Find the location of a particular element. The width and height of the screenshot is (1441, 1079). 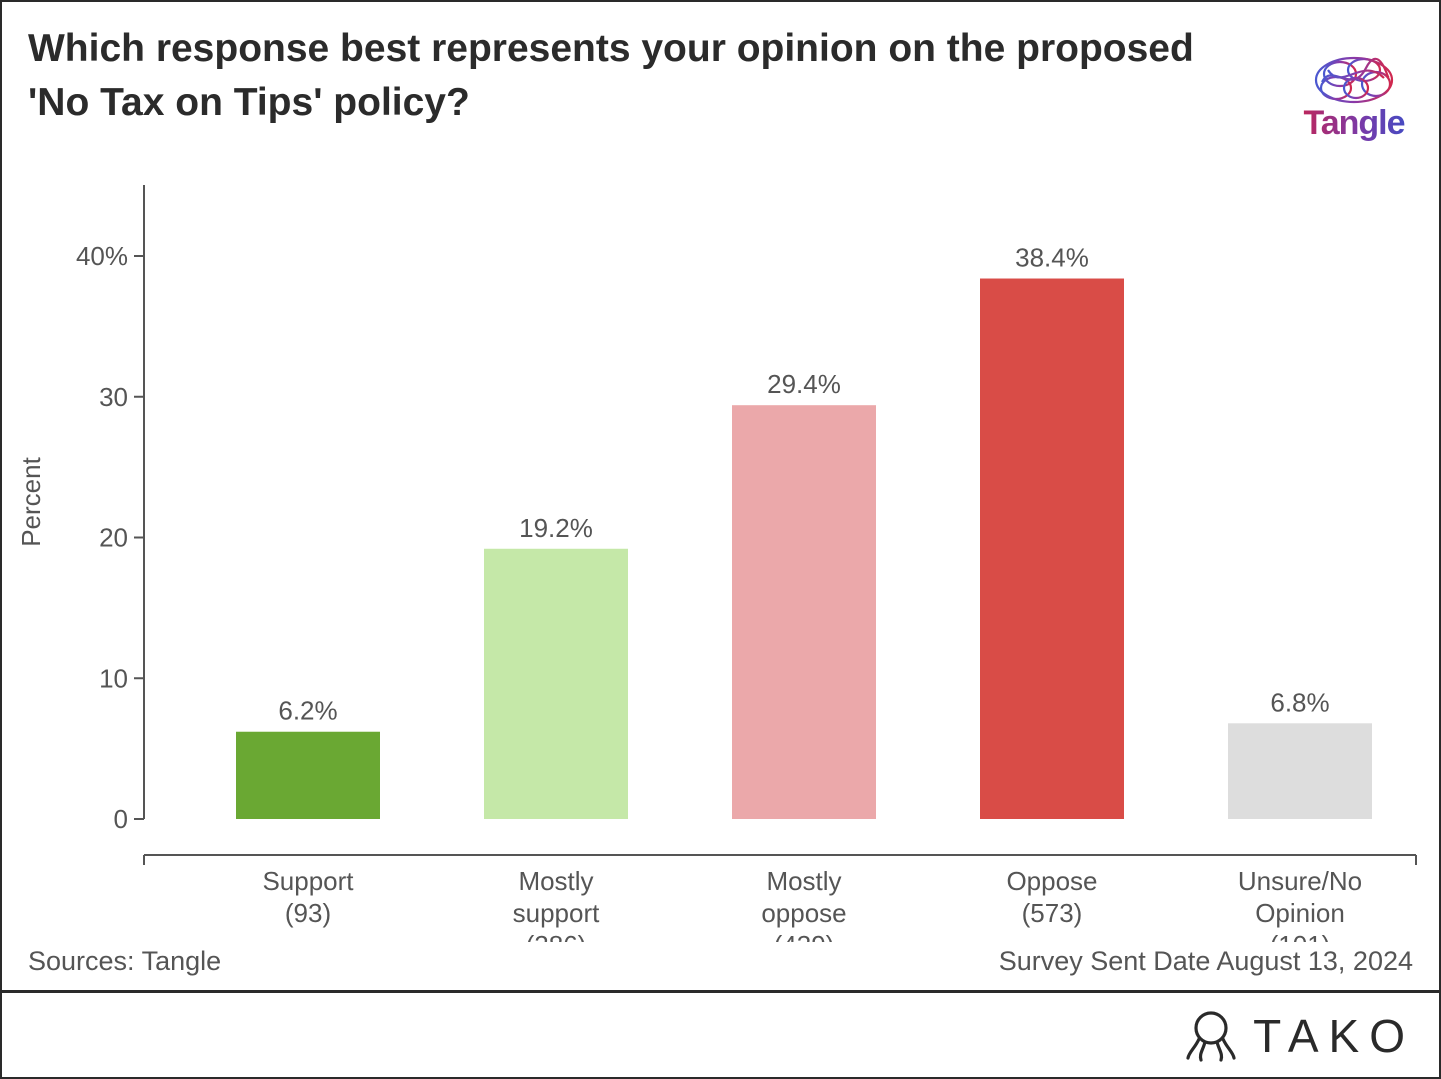

y-tick-label: 0 is located at coordinates (121, 819).